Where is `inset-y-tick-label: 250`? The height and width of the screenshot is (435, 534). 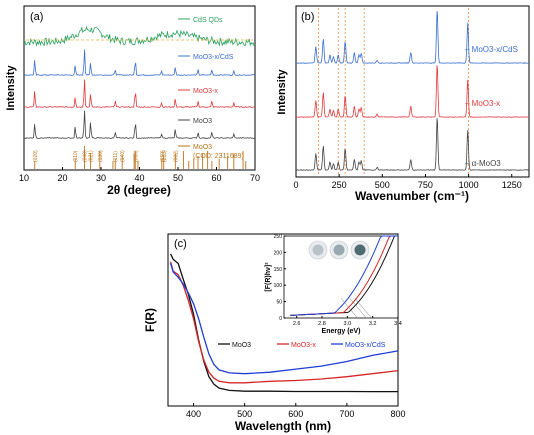
inset-y-tick-label: 250 is located at coordinates (278, 237).